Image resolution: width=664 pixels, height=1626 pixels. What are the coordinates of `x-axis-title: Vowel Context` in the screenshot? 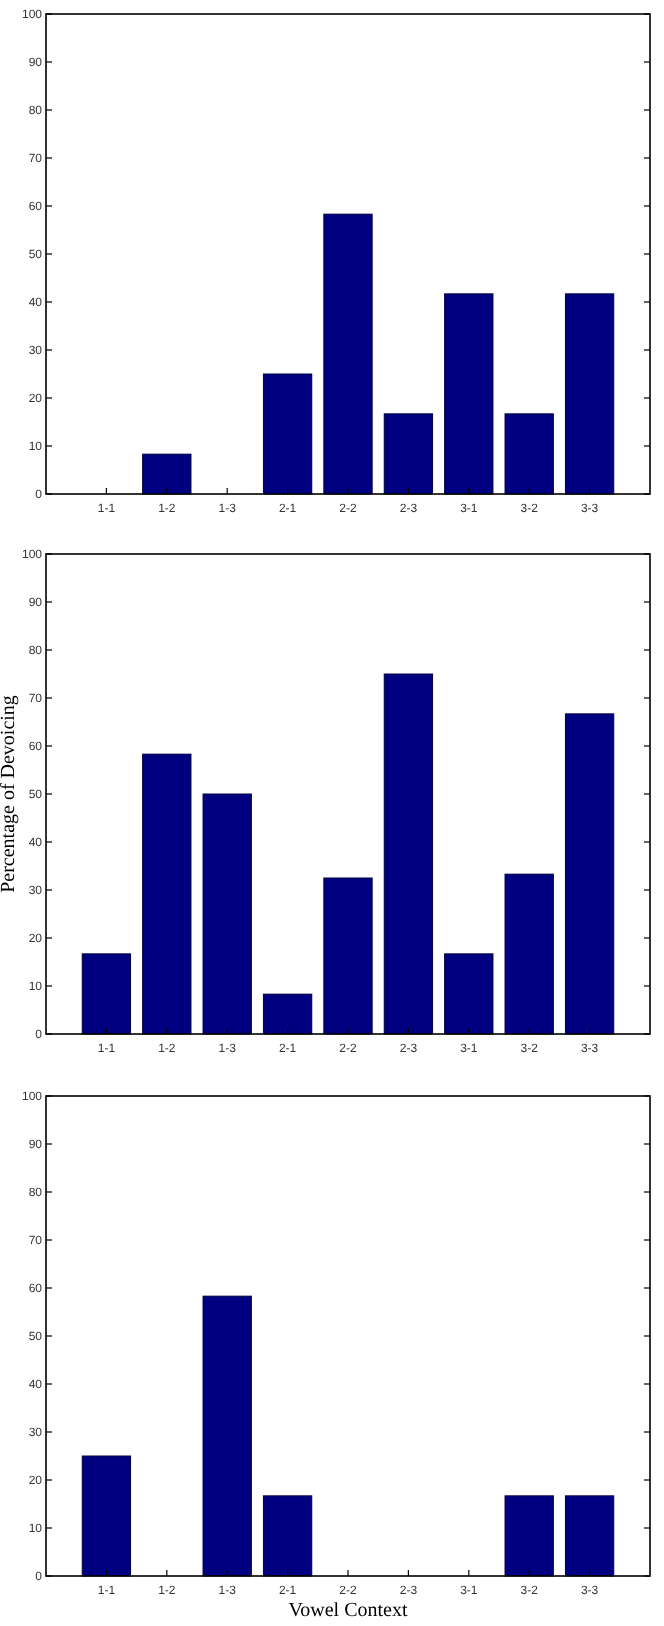 It's located at (348, 1611).